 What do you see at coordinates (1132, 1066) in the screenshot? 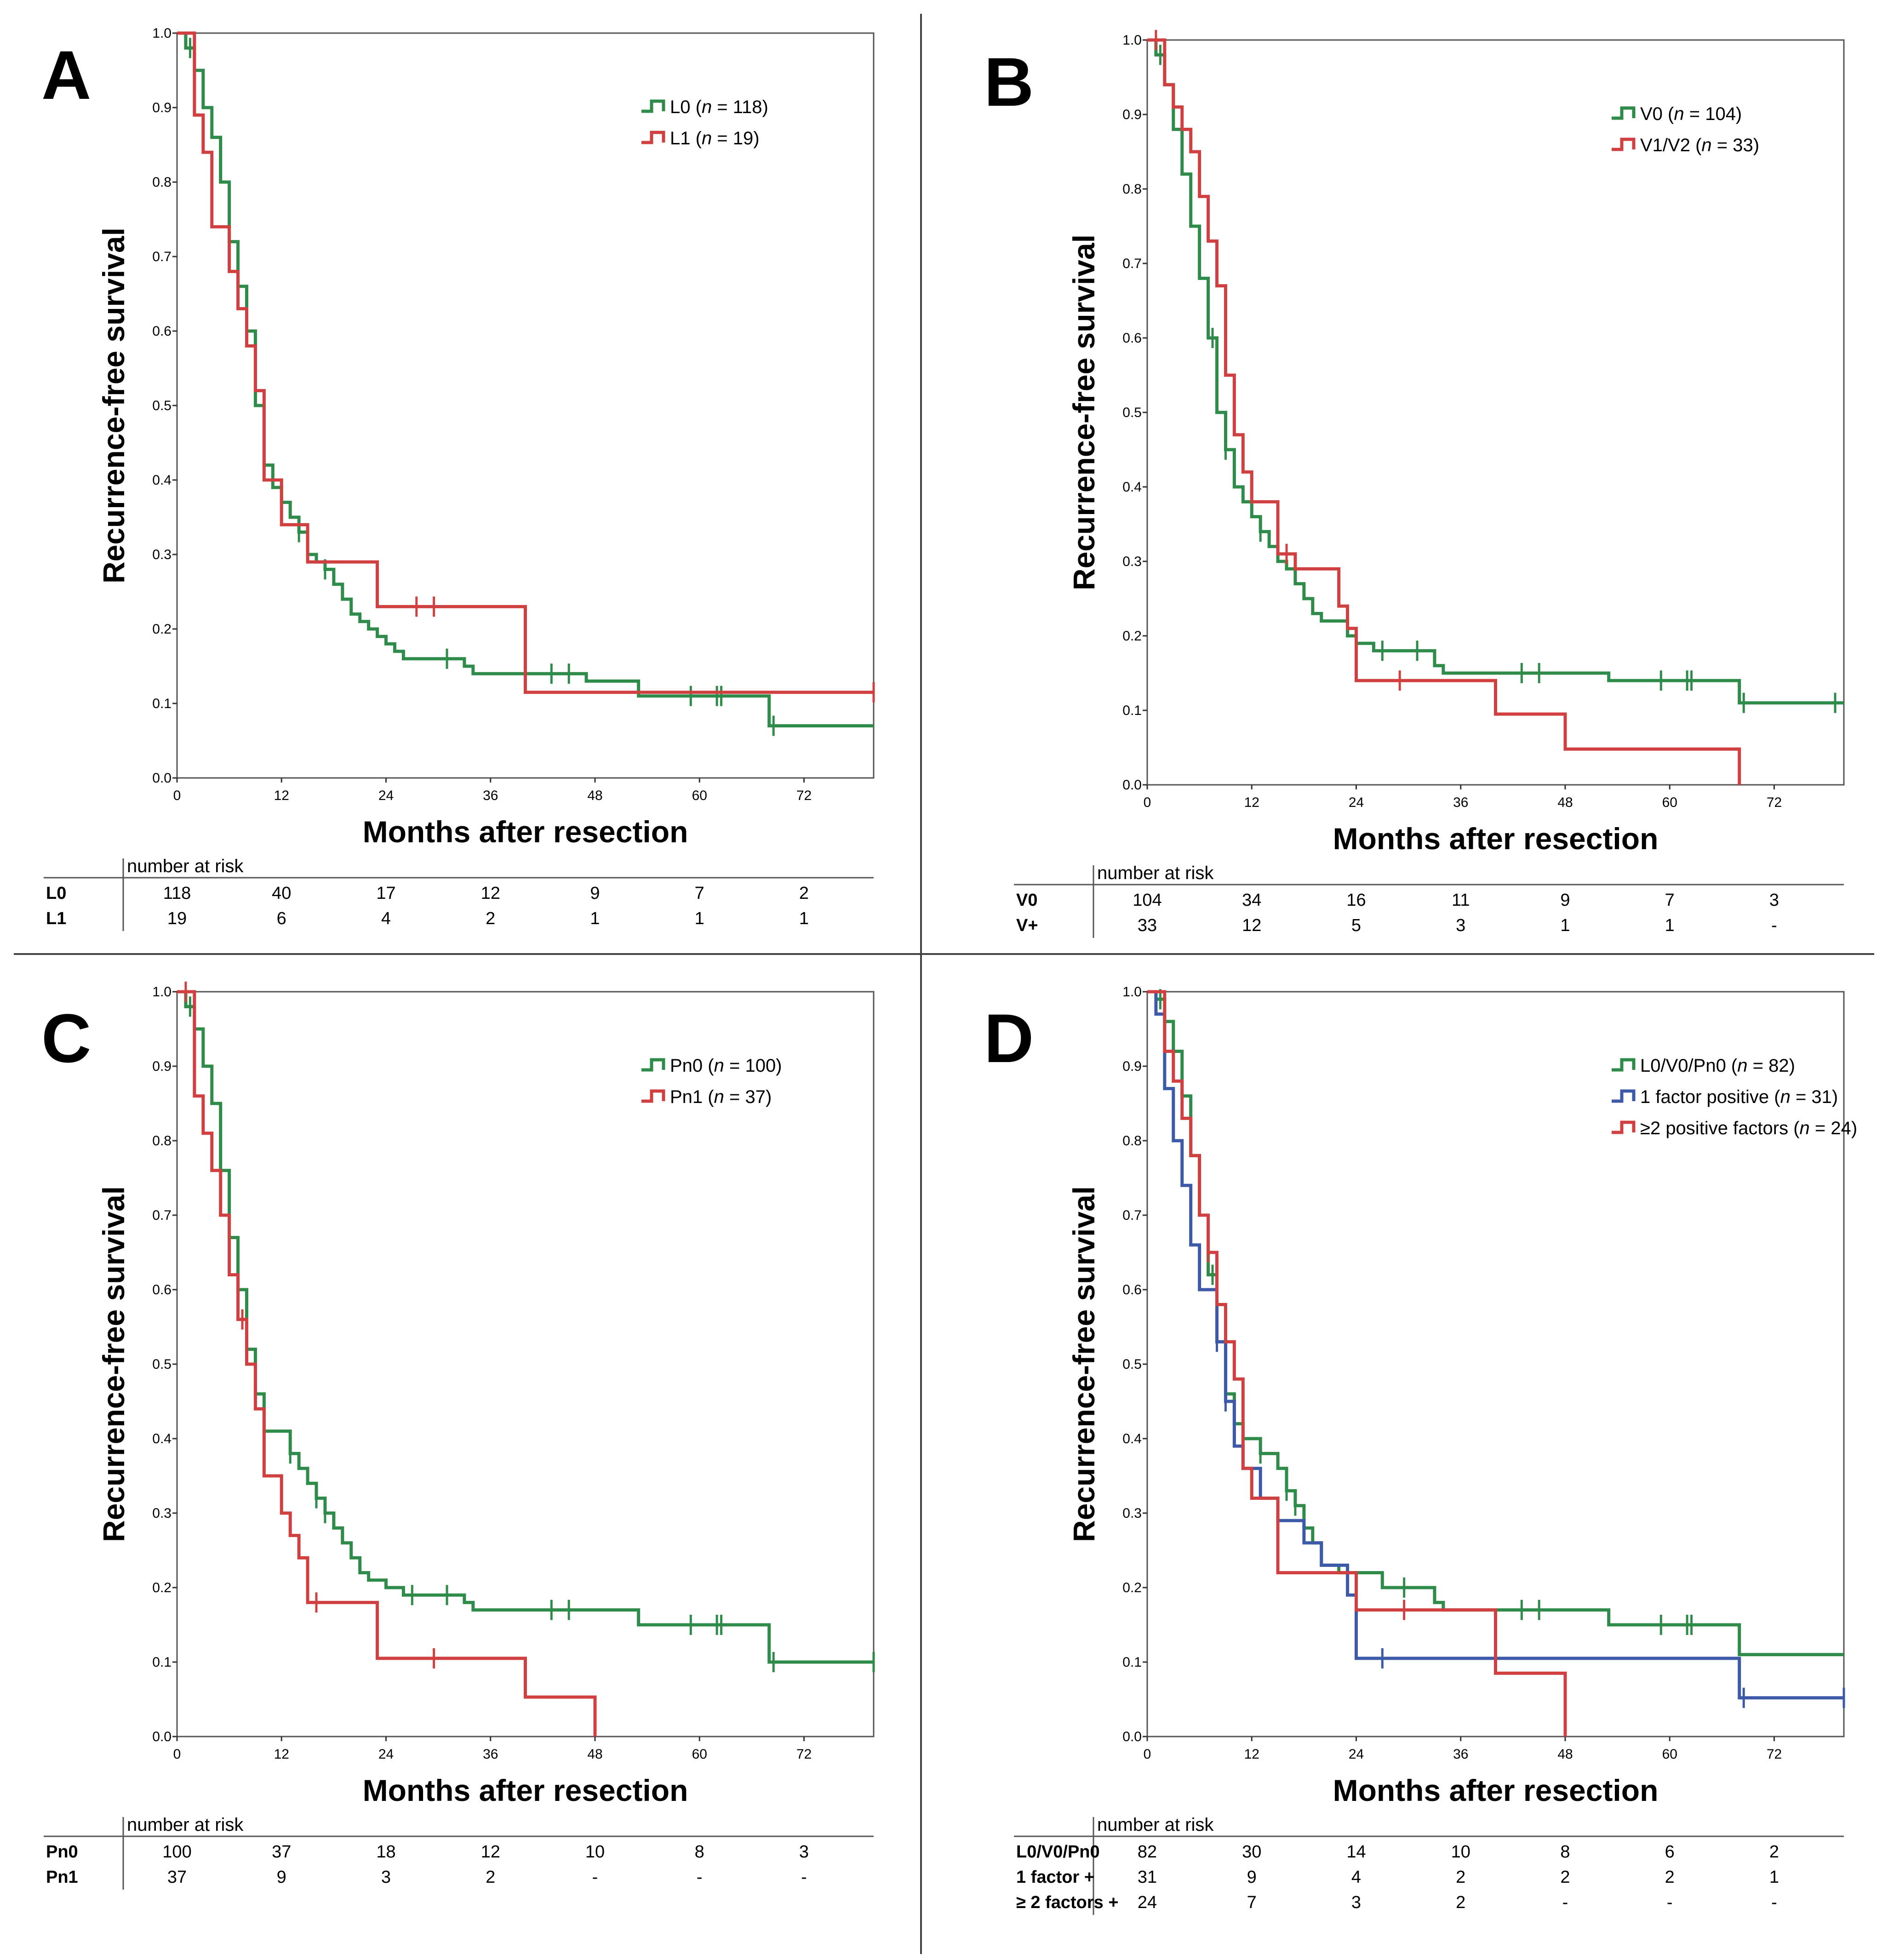
I see `y-tick-label: 0.9` at bounding box center [1132, 1066].